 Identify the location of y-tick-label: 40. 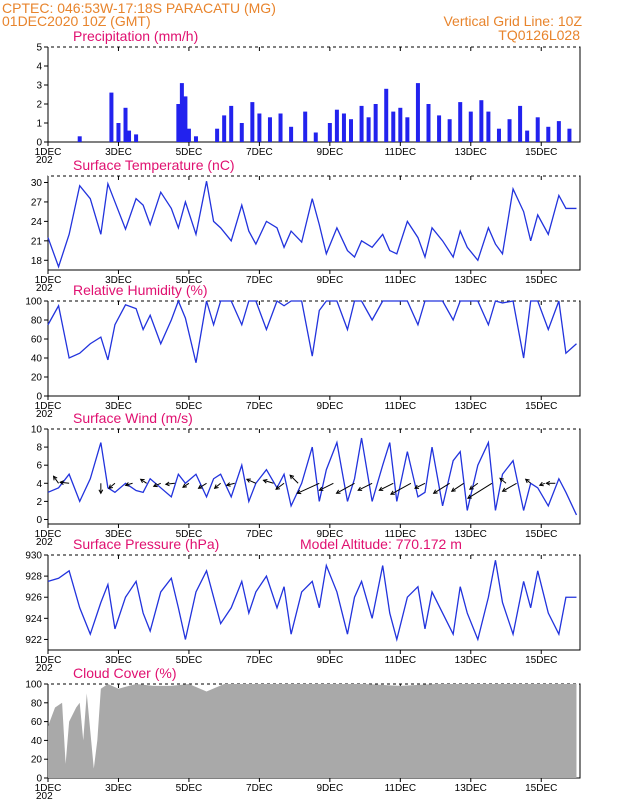
(37, 741).